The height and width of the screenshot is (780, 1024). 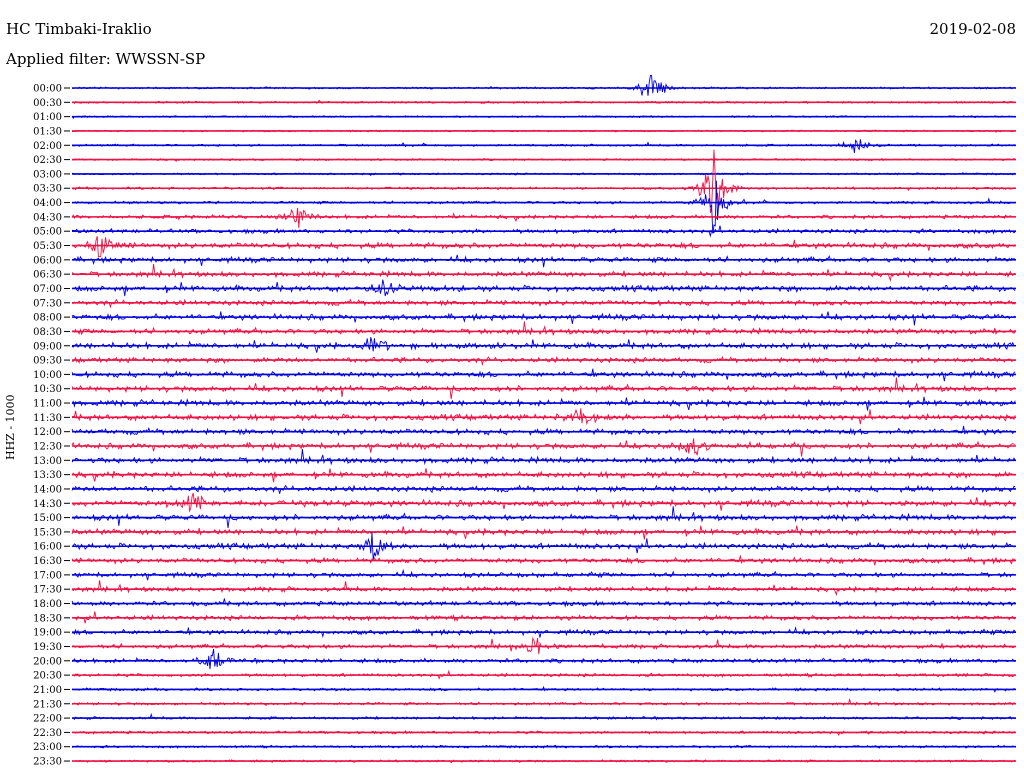 I want to click on time-tick-label: 14:30, so click(x=47, y=504).